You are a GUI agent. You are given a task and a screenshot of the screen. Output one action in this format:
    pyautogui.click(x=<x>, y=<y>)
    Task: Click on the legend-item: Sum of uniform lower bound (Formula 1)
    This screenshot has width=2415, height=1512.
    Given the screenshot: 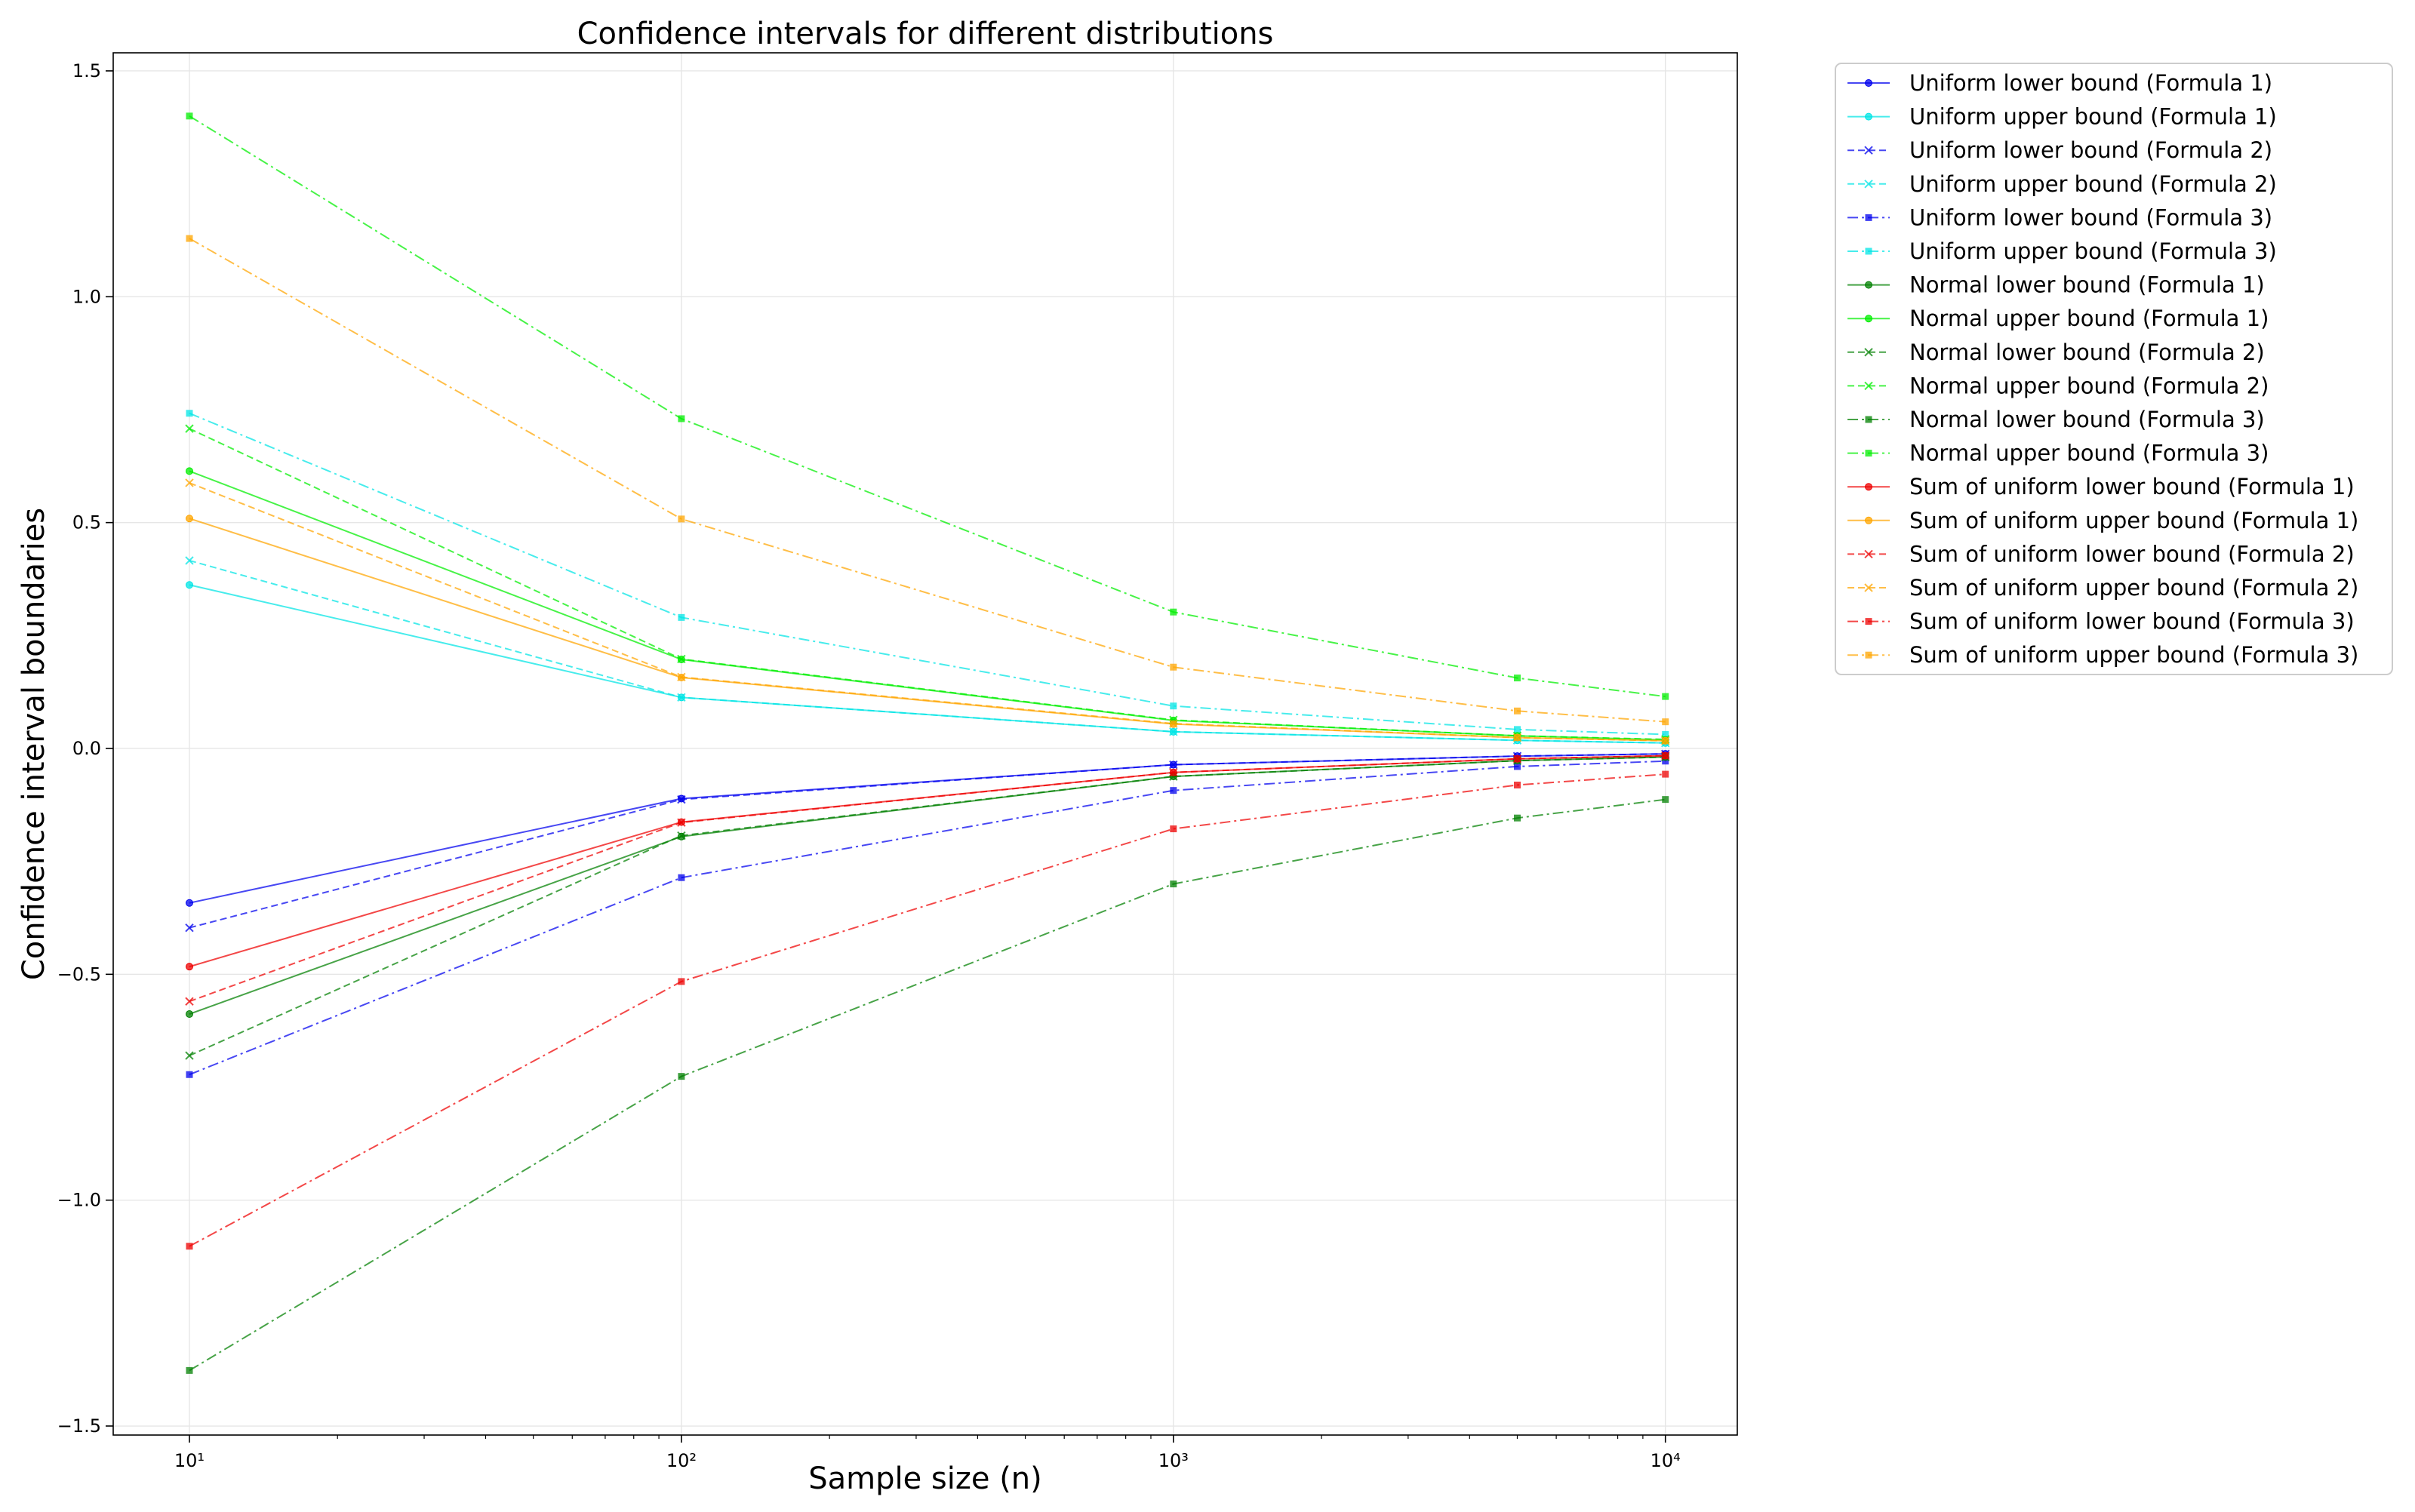 What is the action you would take?
    pyautogui.click(x=2101, y=486)
    